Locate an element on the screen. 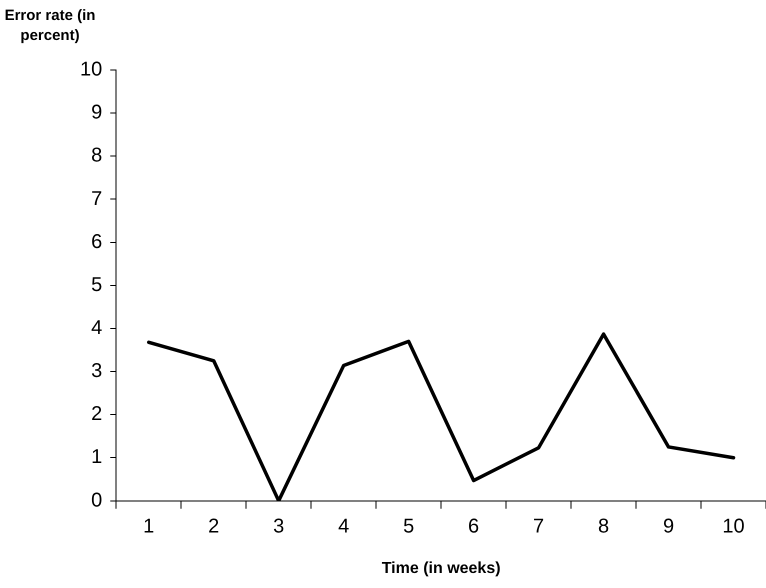 The image size is (766, 588). x-tick-label: 2 is located at coordinates (214, 526).